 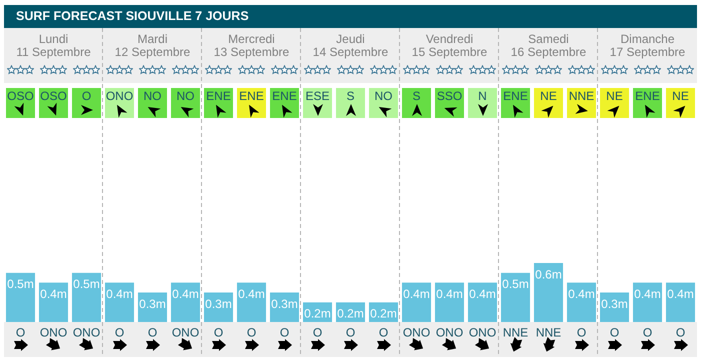 I want to click on chart-title: SURF FORECAST SIOUVILLE 7 JOURS, so click(x=350, y=16).